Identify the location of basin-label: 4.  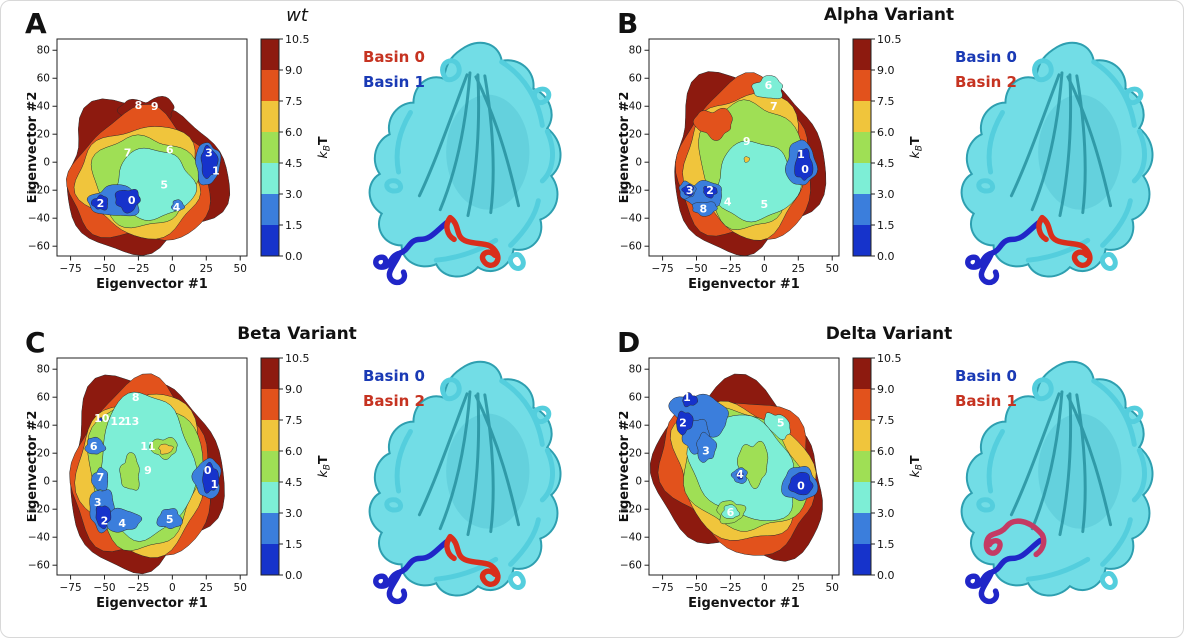
(740, 474).